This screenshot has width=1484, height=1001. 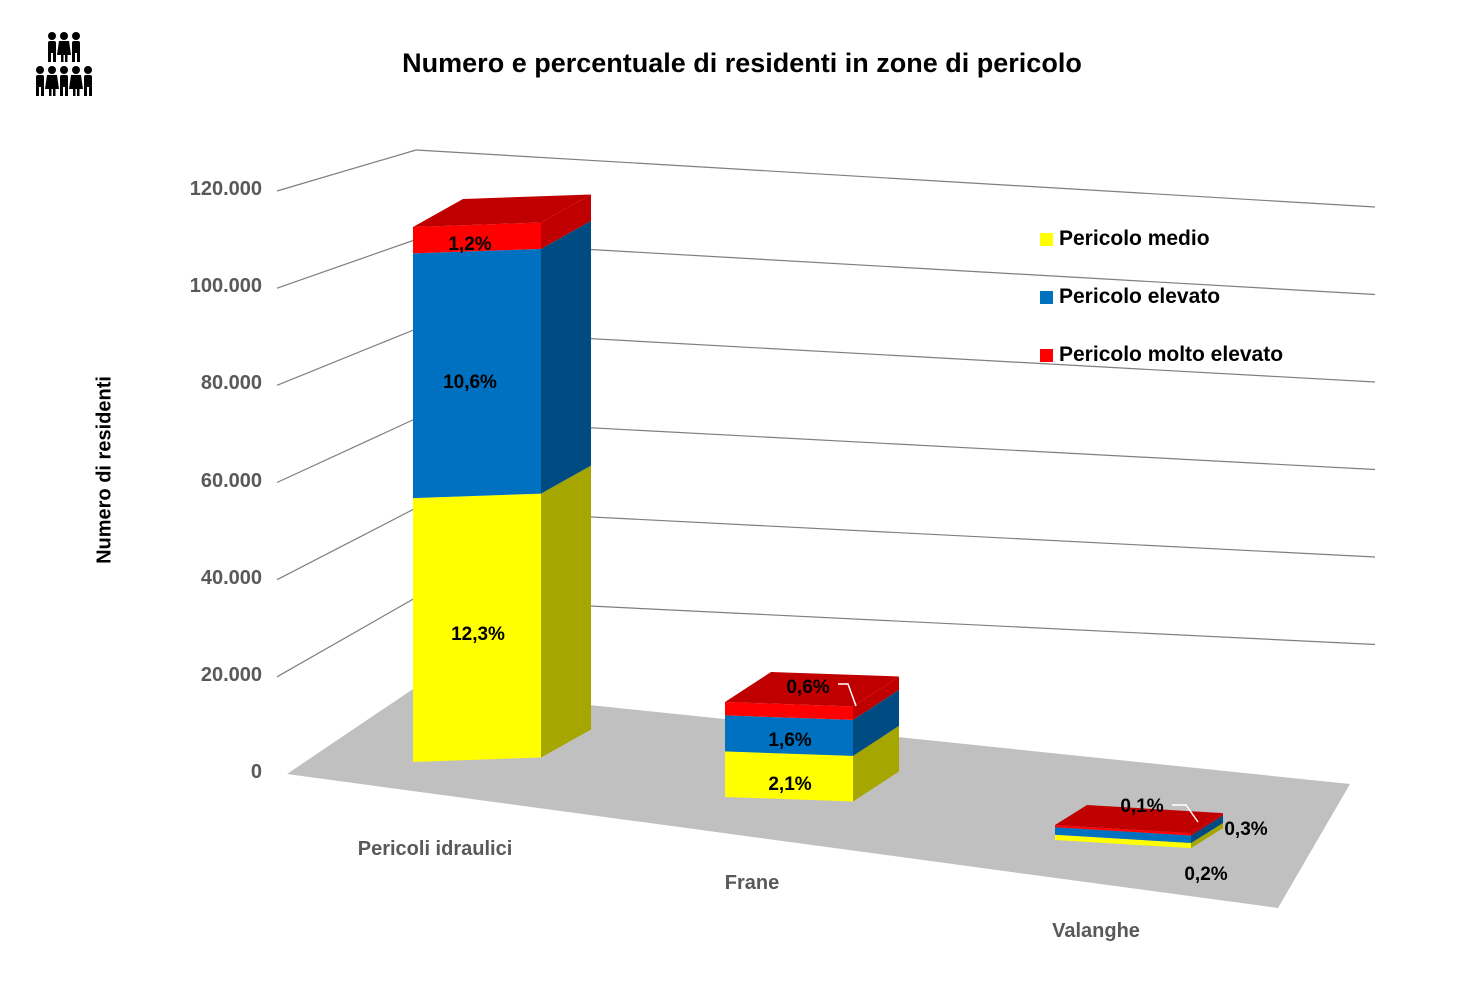 What do you see at coordinates (225, 189) in the screenshot?
I see `y-tick-label: 120.000` at bounding box center [225, 189].